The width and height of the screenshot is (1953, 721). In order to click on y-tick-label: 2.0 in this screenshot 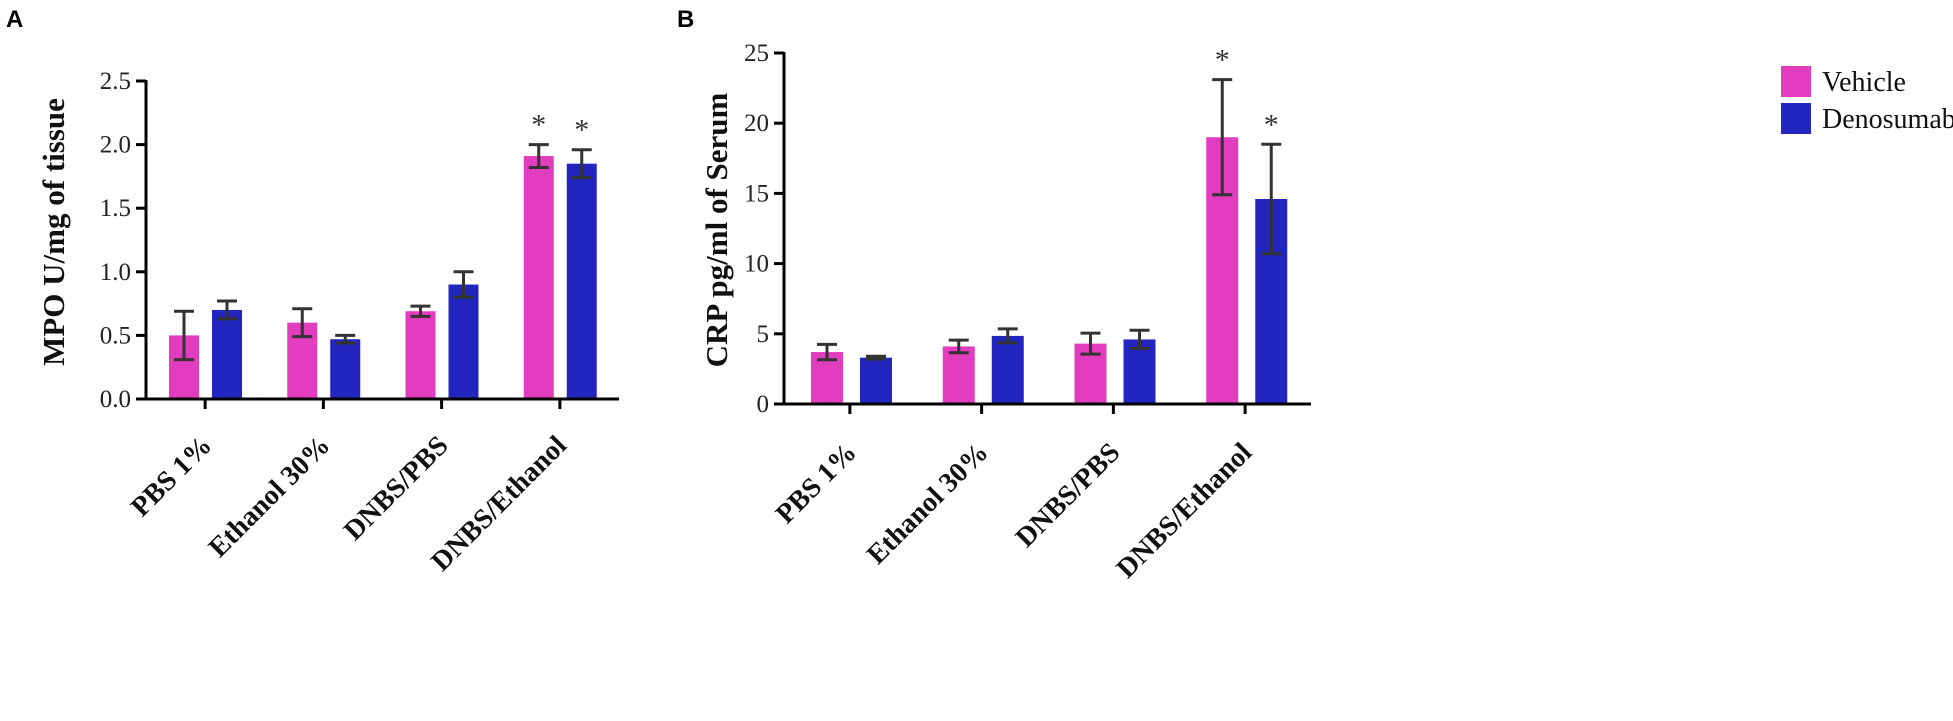, I will do `click(115, 145)`.